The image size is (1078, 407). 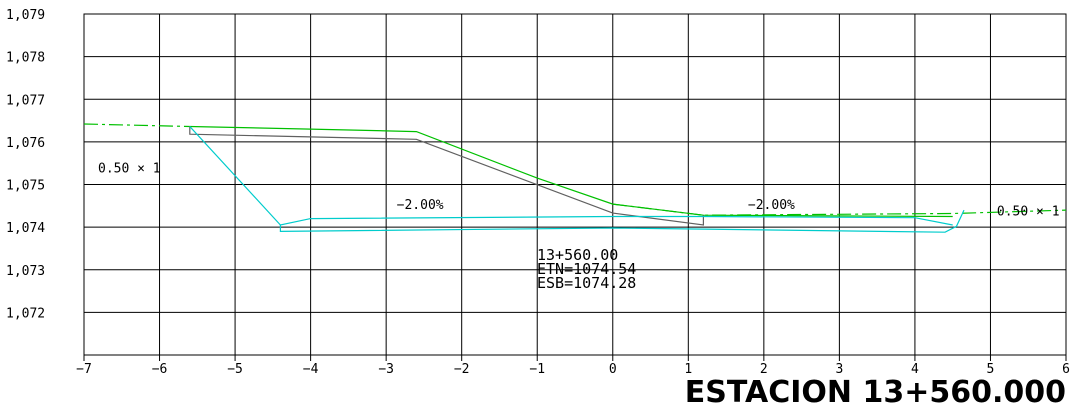 I want to click on x-tick-label: −6, so click(x=160, y=369).